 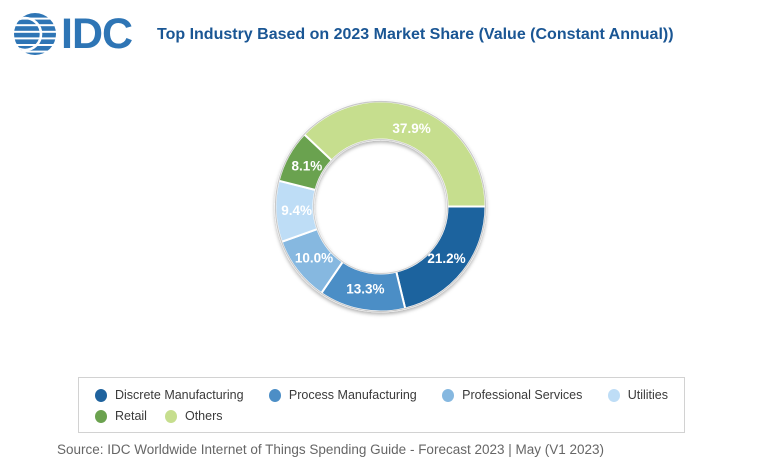 I want to click on donut-chart: 21.2% 13.3% 10.0% 9.4% 8.1% 37.9%, so click(x=380, y=206).